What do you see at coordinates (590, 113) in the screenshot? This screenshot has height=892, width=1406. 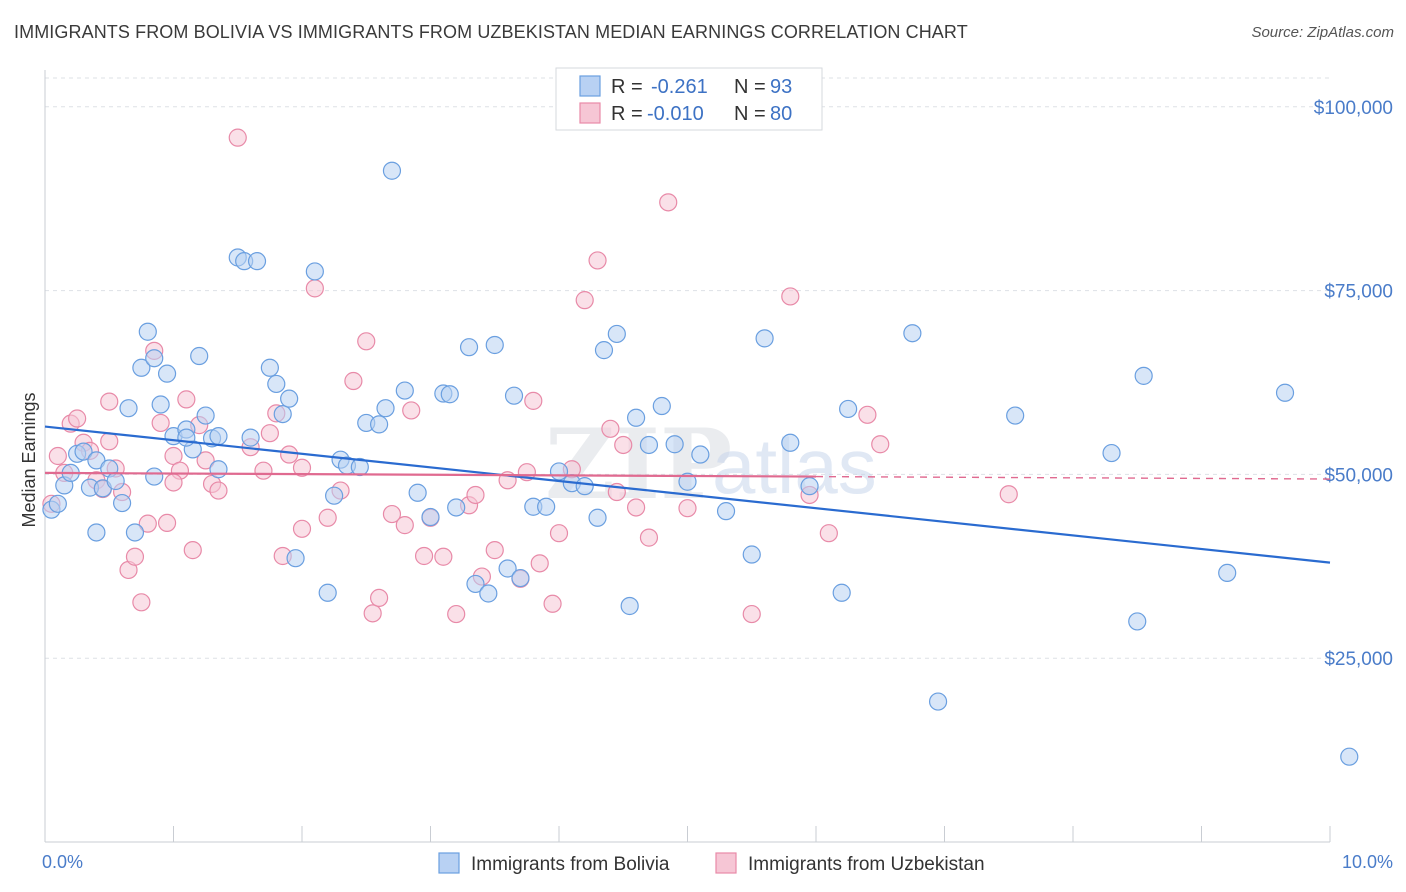 I see `legend-swatch-uzbekistan` at bounding box center [590, 113].